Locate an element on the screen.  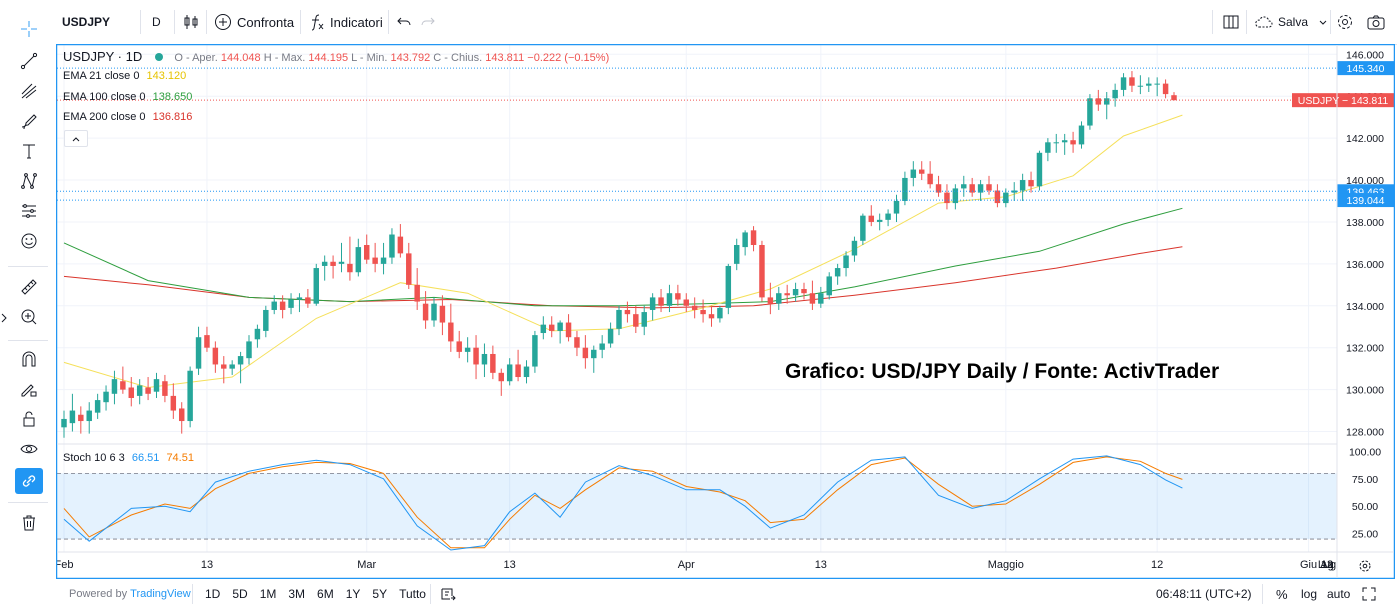
range-button-1m: 1M is located at coordinates (268, 594).